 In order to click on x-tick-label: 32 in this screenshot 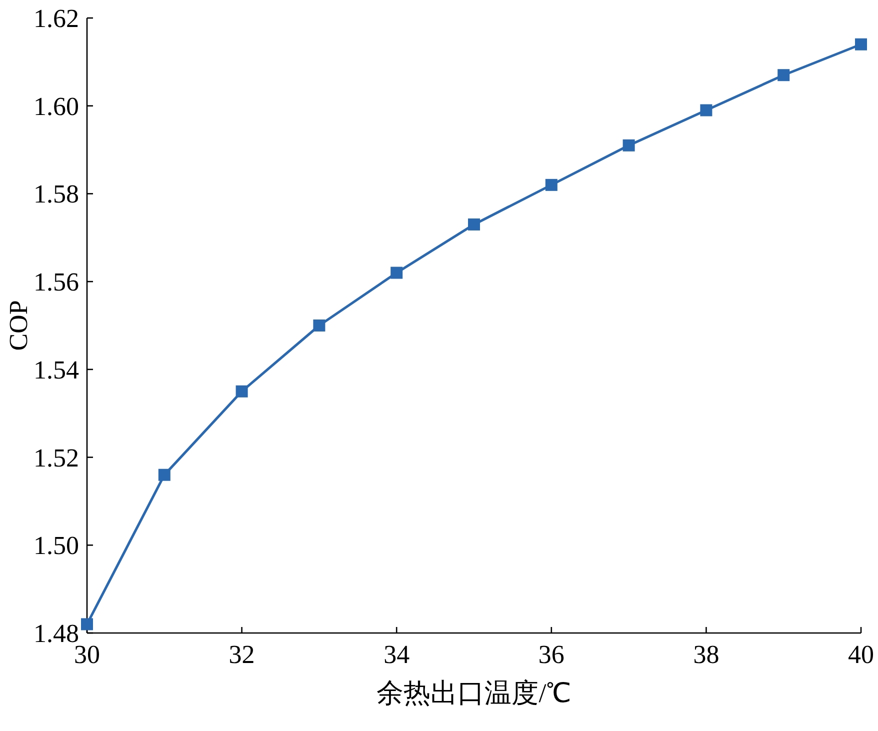, I will do `click(241, 654)`.